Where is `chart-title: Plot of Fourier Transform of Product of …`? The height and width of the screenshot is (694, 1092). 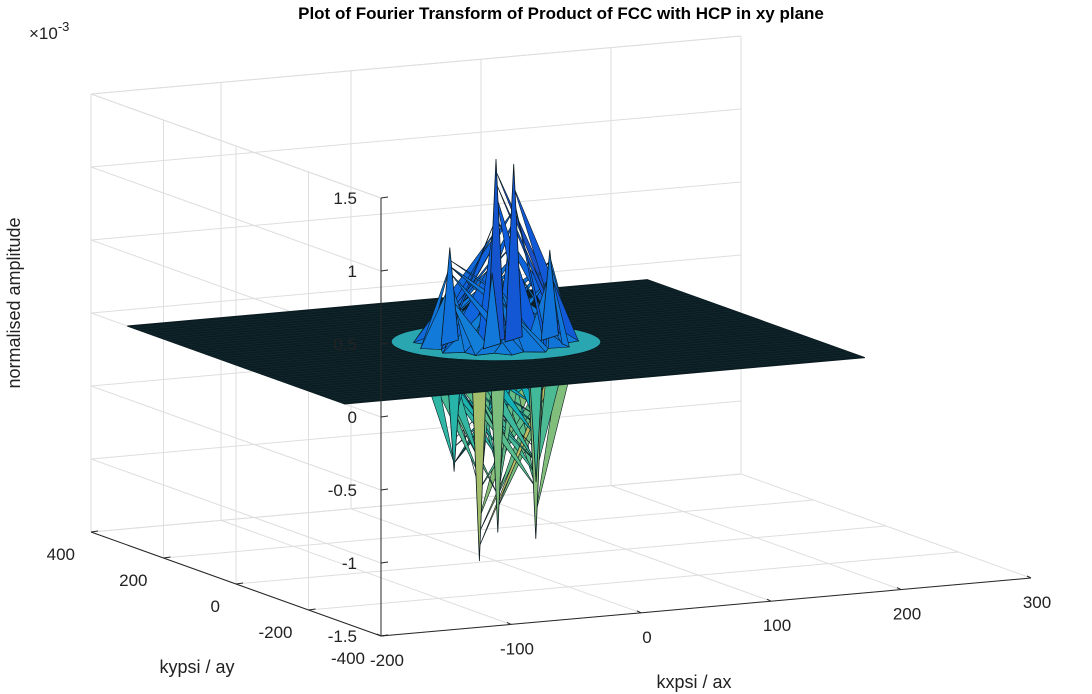 chart-title: Plot of Fourier Transform of Product of … is located at coordinates (561, 13).